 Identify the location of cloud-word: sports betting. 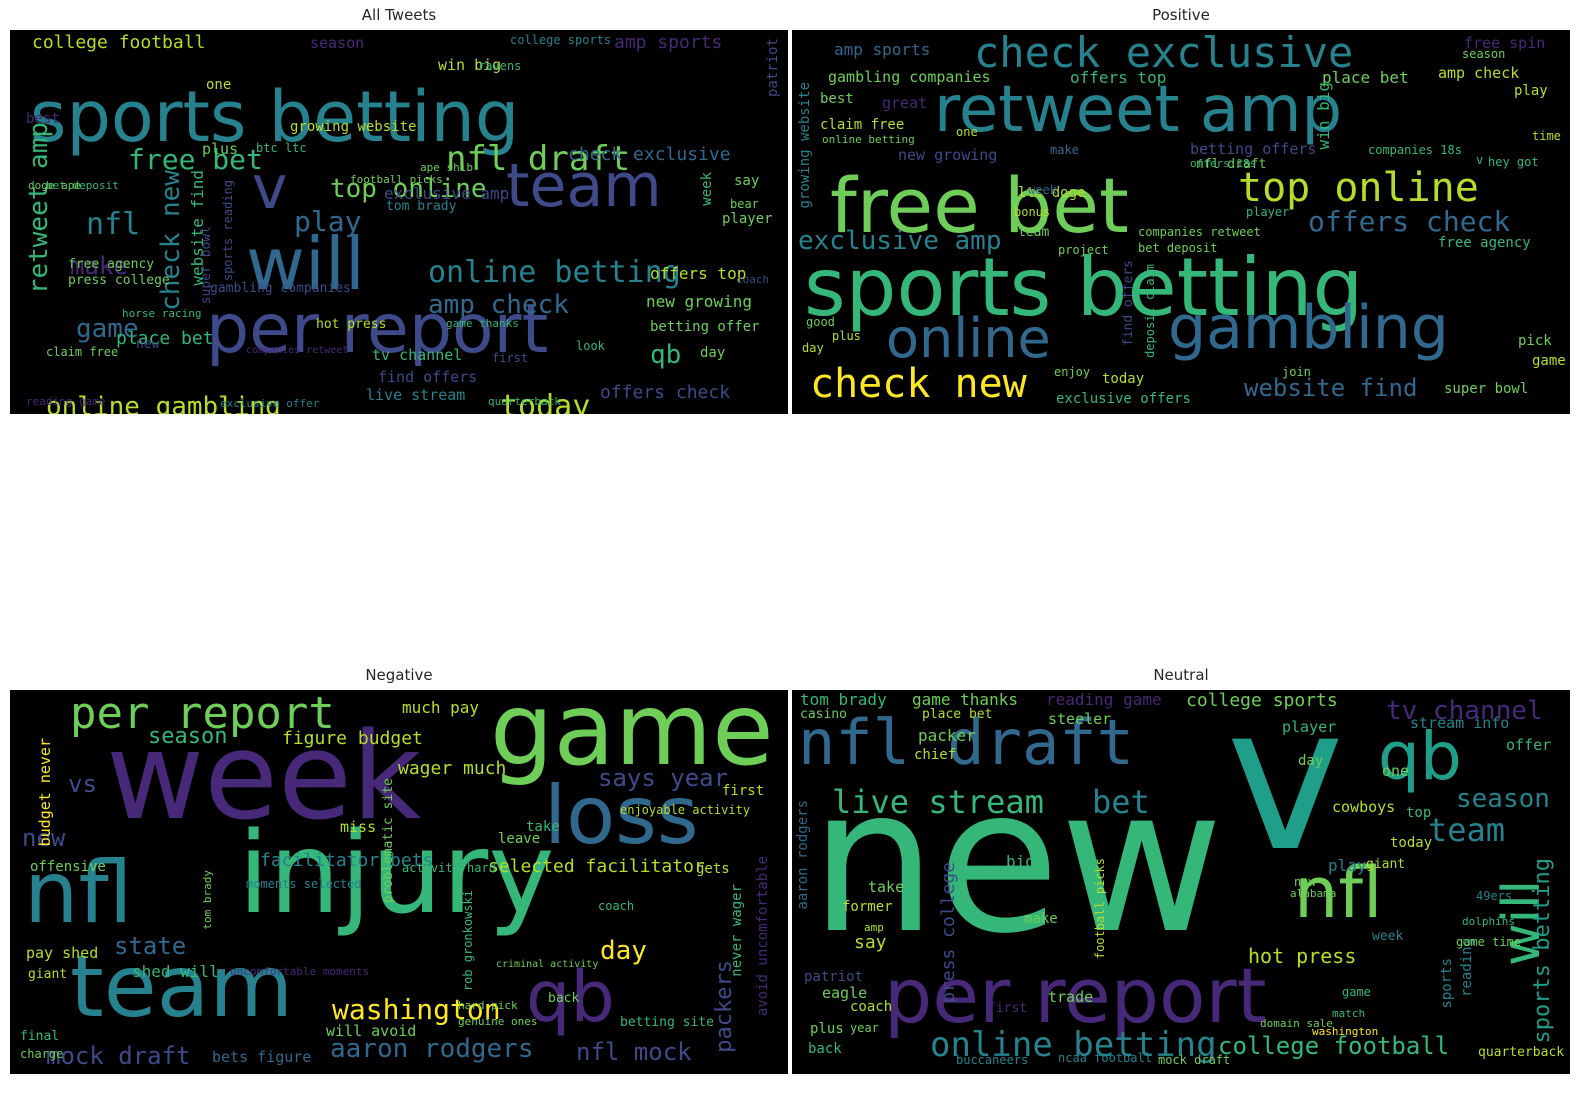
(1084, 287).